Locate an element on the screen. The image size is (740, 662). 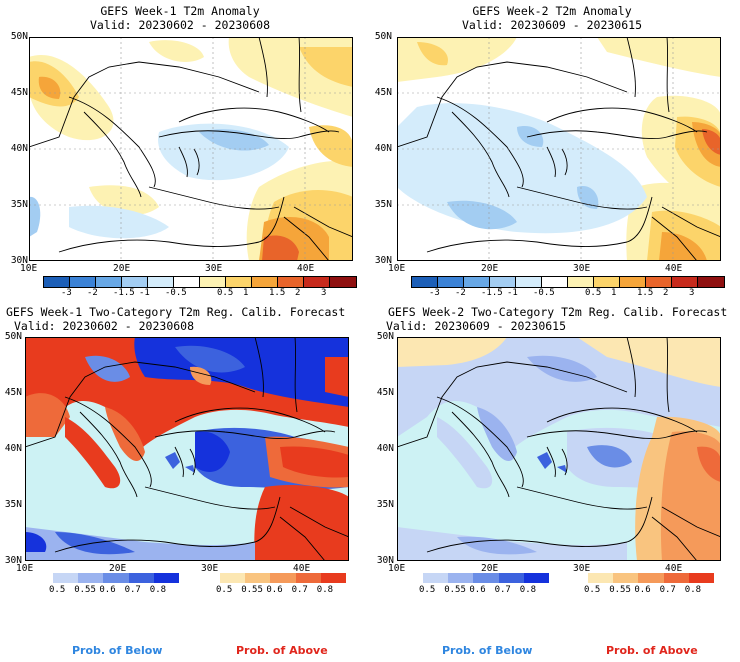
panel-valid-dates: Valid: 20230602 - 20230608 is located at coordinates (179, 25).